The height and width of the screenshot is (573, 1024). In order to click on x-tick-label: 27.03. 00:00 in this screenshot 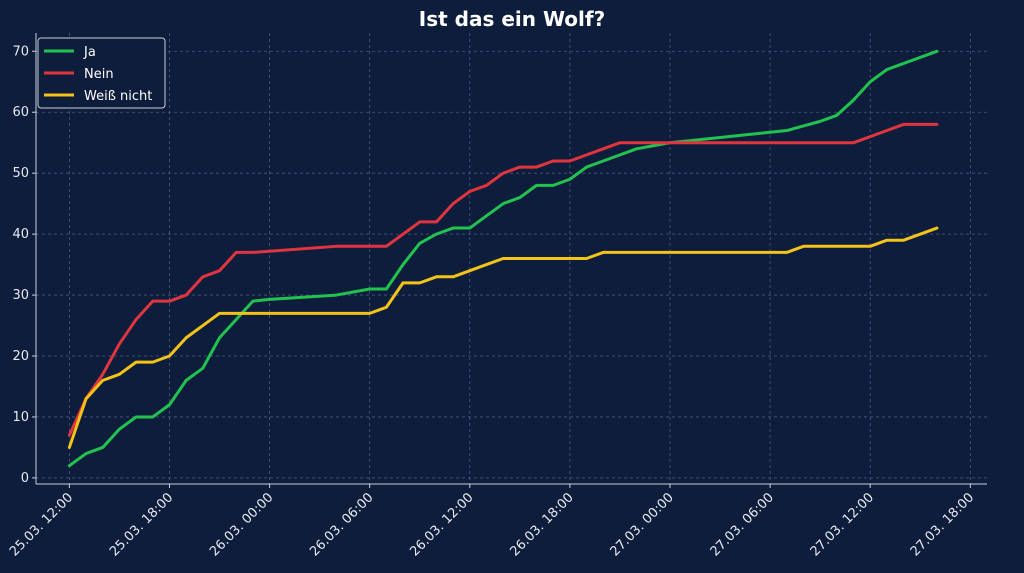, I will do `click(642, 524)`.